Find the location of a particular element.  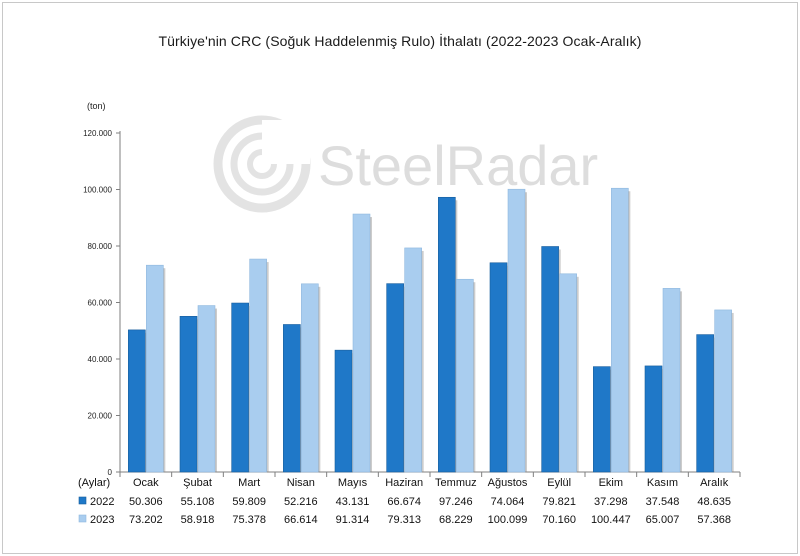

y-tick-label: 20.000 is located at coordinates (100, 416).